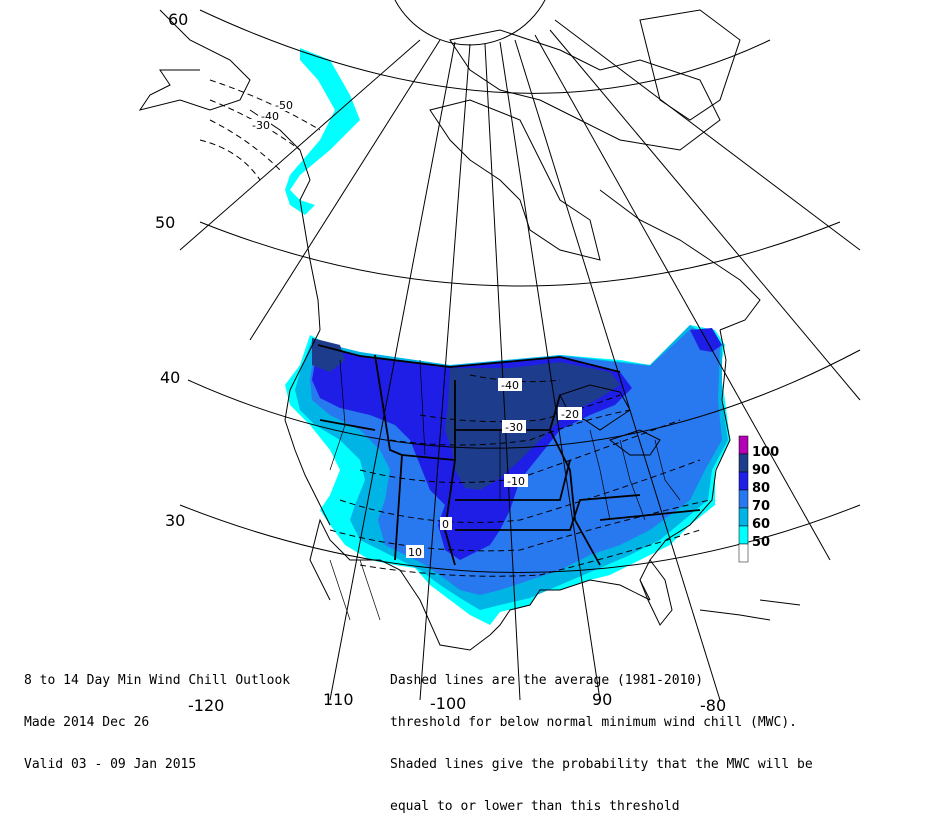  I want to click on legend-label-60: 60, so click(761, 524).